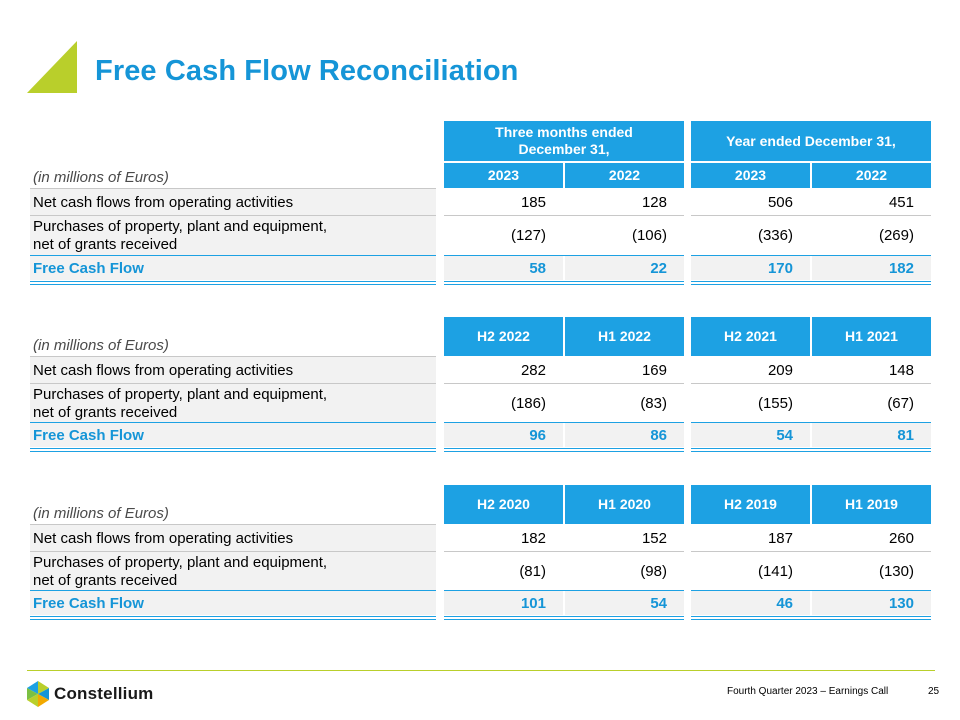 The width and height of the screenshot is (960, 720). I want to click on column-header: H2 2022, so click(503, 336).